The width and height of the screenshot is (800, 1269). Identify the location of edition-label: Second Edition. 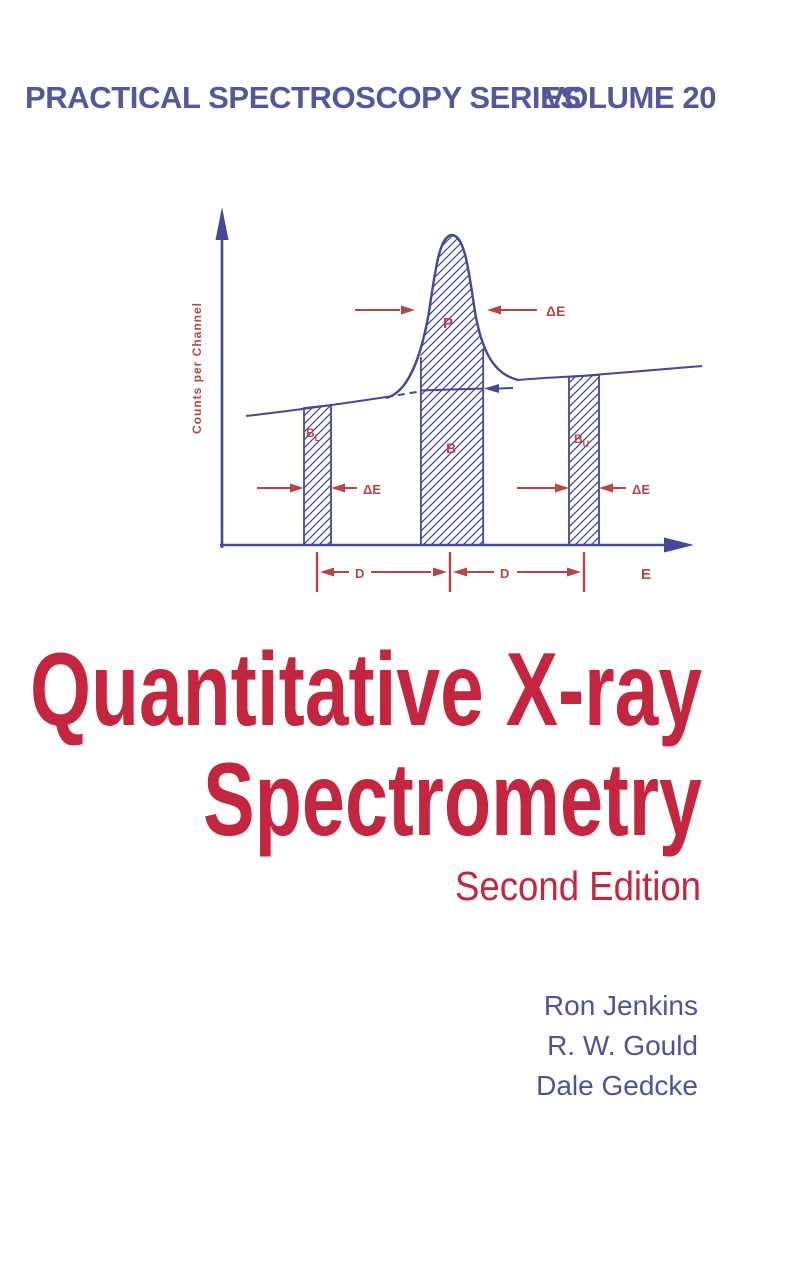
(578, 886).